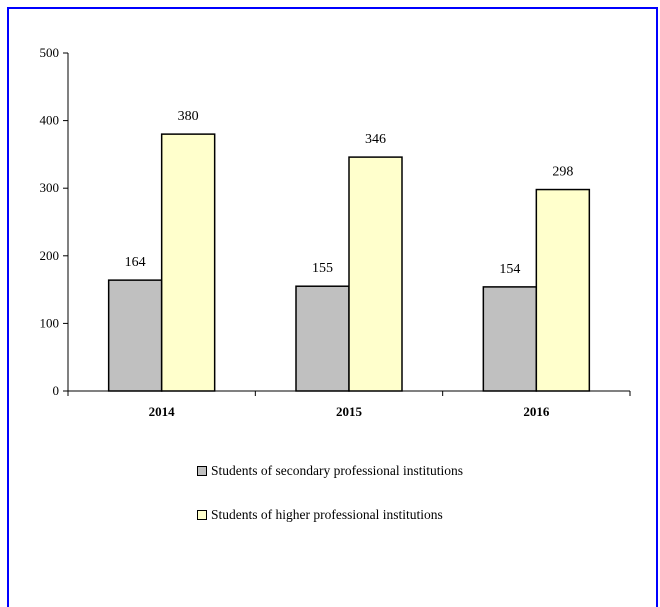  What do you see at coordinates (56, 390) in the screenshot?
I see `y-tick-label: 0` at bounding box center [56, 390].